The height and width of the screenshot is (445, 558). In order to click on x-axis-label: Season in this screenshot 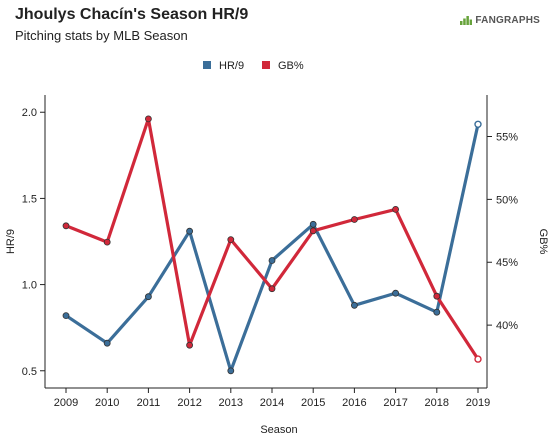, I will do `click(278, 430)`.